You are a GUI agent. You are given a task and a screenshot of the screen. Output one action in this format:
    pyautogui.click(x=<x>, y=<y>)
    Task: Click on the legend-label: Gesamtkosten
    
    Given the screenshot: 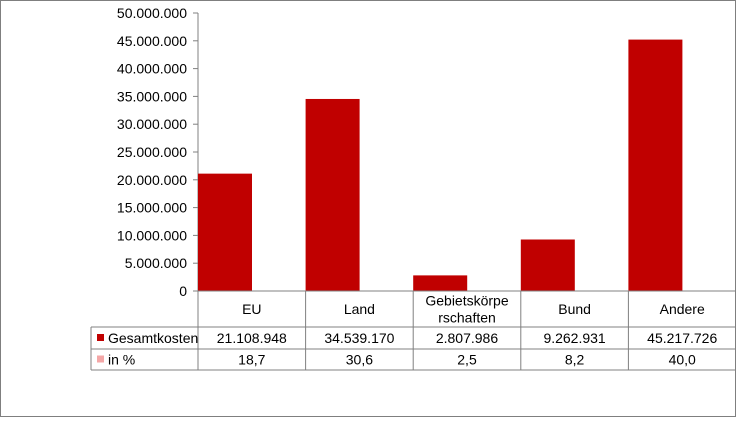 What is the action you would take?
    pyautogui.click(x=153, y=338)
    